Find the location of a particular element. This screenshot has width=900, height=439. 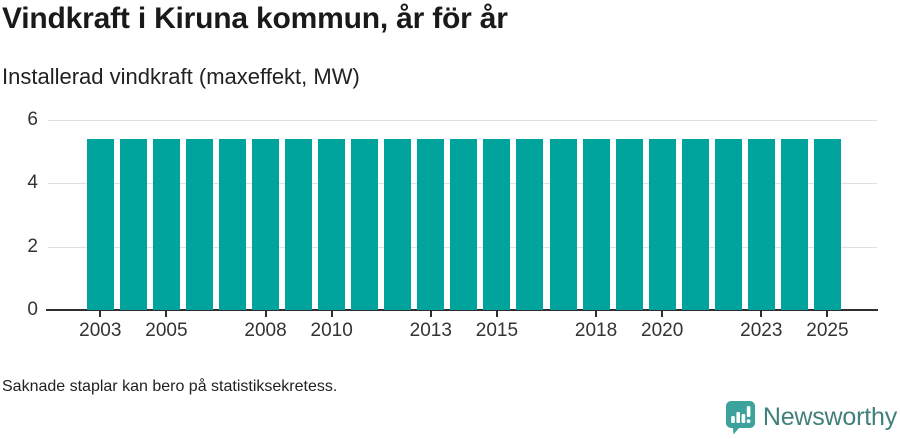

x-tick-2025 is located at coordinates (827, 314).